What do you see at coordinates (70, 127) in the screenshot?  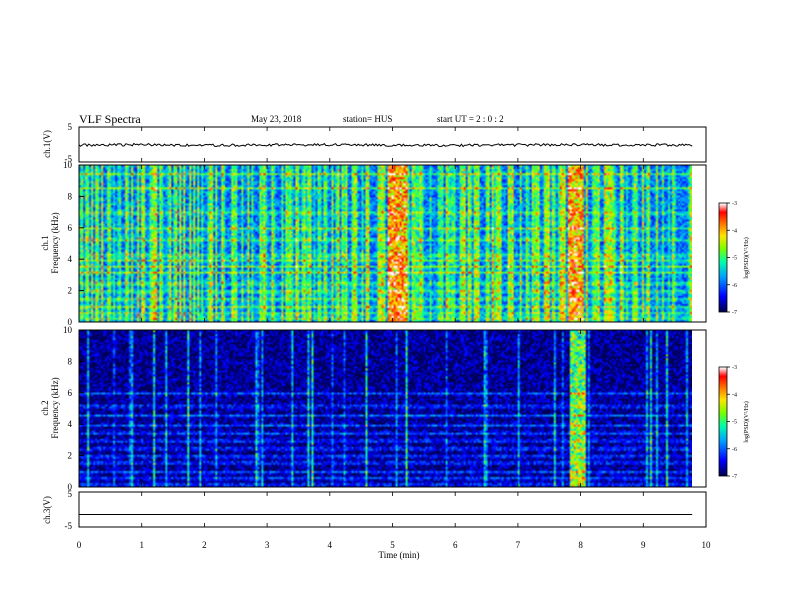 I see `ch1-ytick-top: 5` at bounding box center [70, 127].